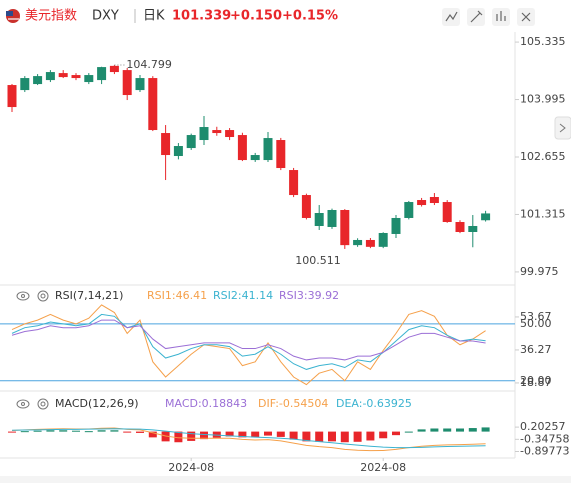  Describe the element at coordinates (206, 403) in the screenshot. I see `legend-entry: MACD:0.18843` at that location.